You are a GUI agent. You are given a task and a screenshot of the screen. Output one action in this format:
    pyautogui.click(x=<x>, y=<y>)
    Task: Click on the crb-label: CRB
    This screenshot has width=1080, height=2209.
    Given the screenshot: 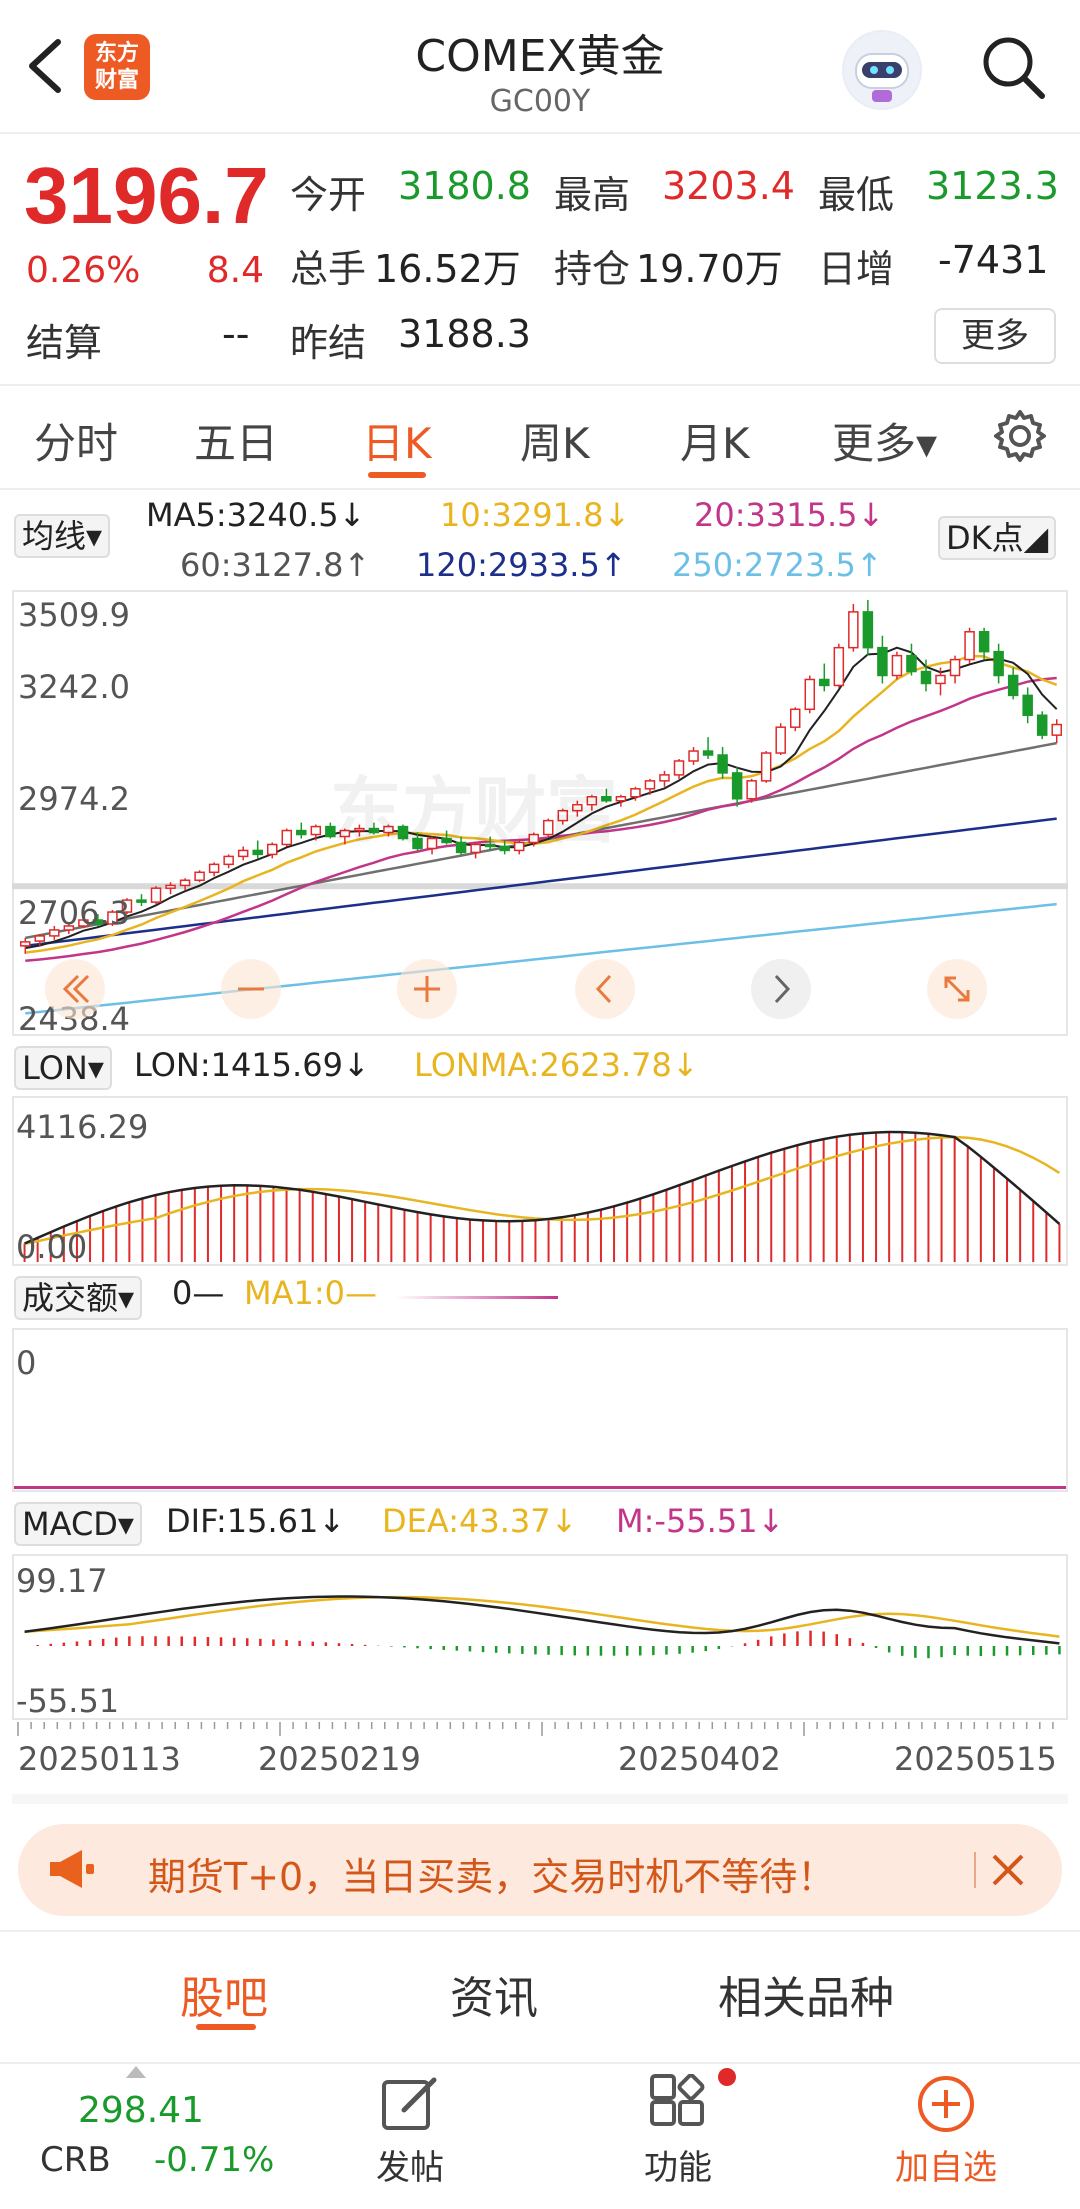 What is the action you would take?
    pyautogui.click(x=75, y=2160)
    